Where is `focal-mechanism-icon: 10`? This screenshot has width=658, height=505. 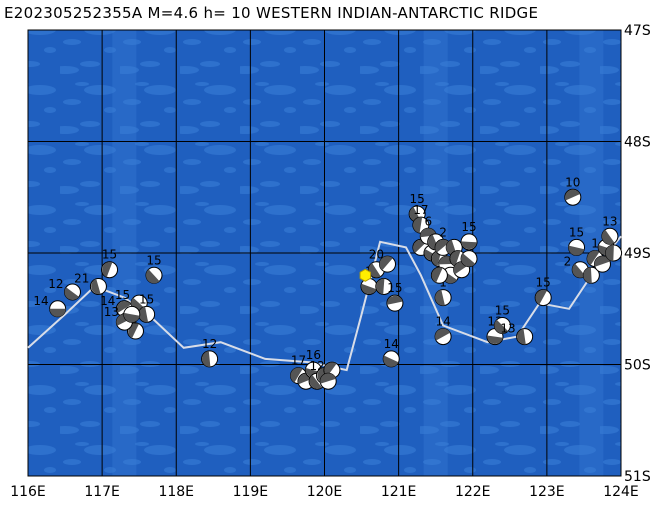 focal-mechanism-icon: 10 is located at coordinates (573, 190).